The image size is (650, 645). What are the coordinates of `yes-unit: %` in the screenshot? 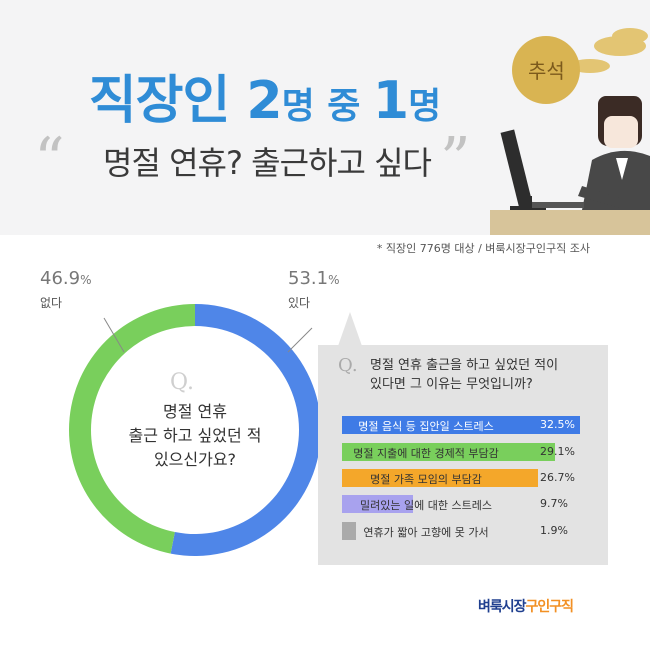 It's located at (334, 280).